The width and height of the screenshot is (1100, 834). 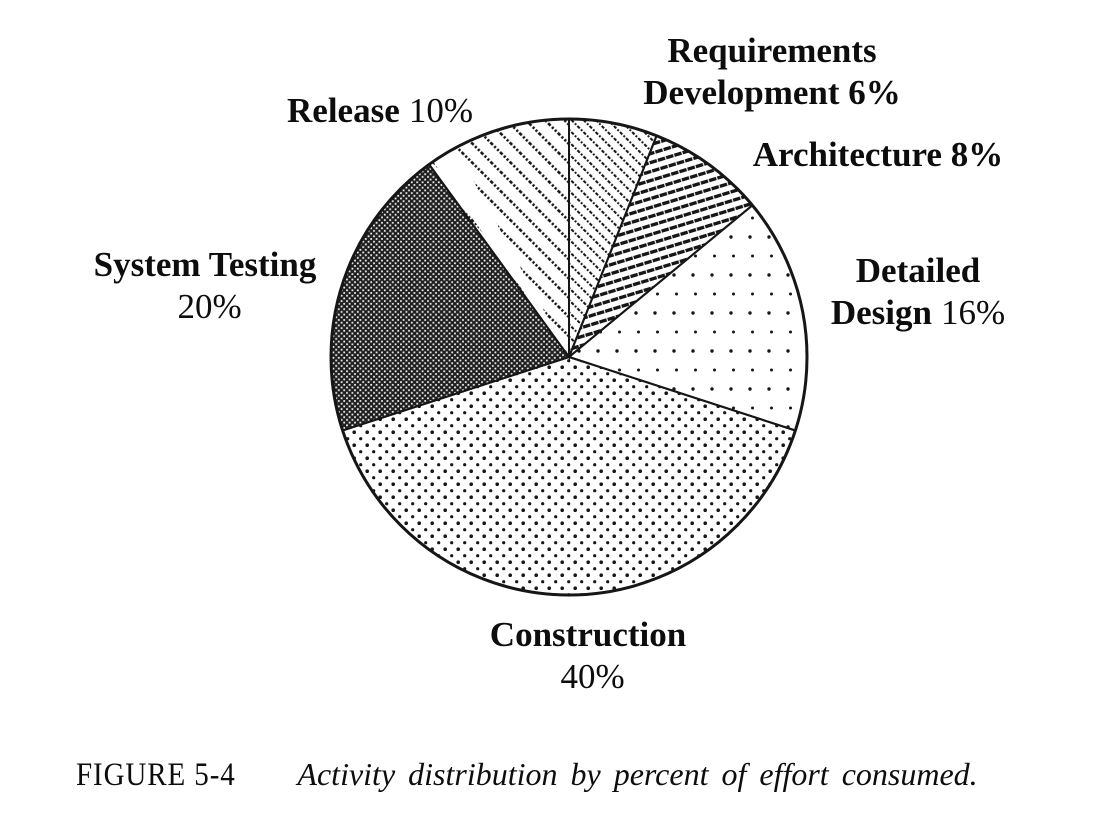 What do you see at coordinates (499, 260) in the screenshot?
I see `system-testing-release-boundary` at bounding box center [499, 260].